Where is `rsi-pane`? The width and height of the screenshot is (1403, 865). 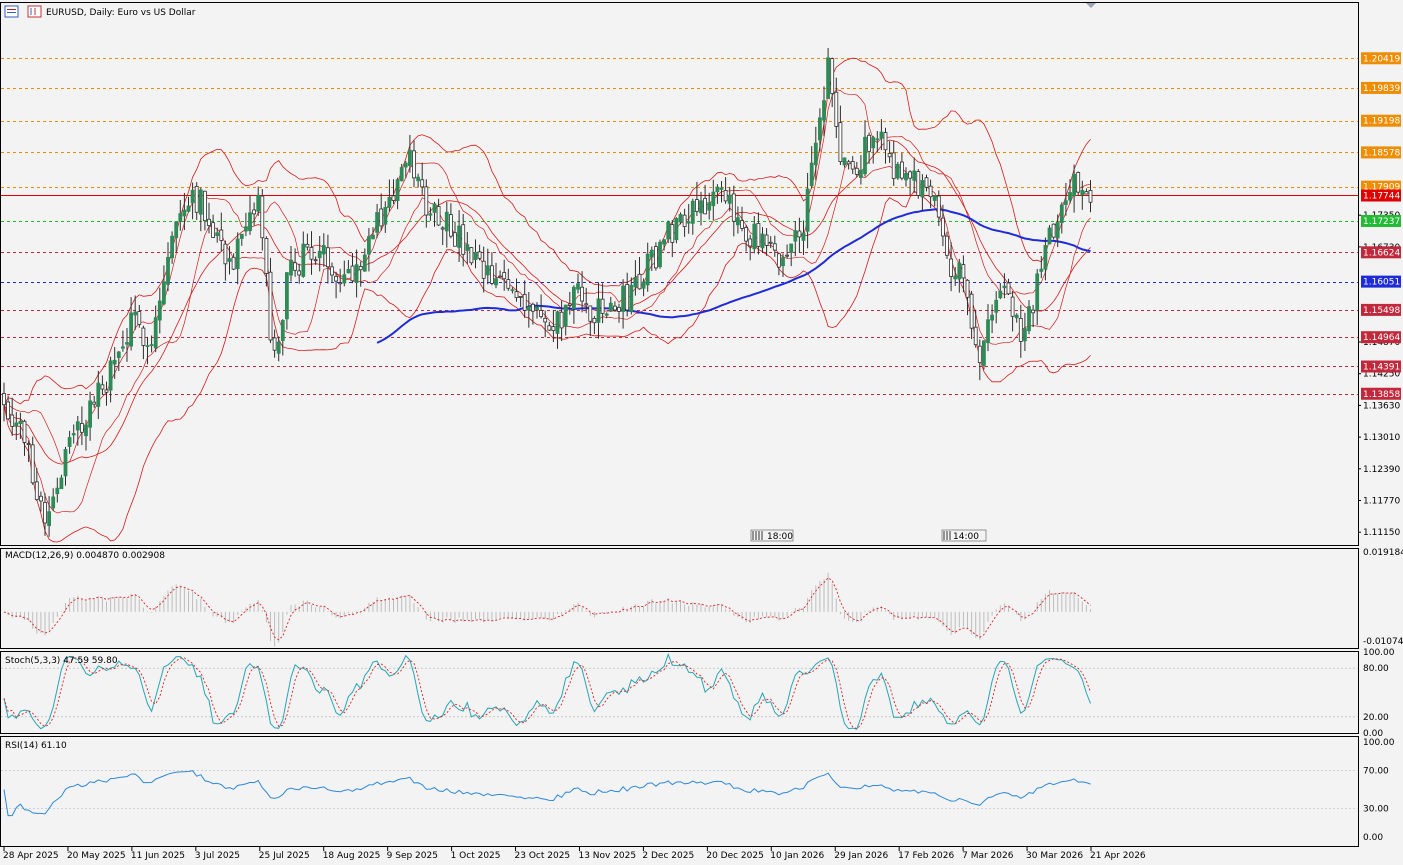 rsi-pane is located at coordinates (679, 791).